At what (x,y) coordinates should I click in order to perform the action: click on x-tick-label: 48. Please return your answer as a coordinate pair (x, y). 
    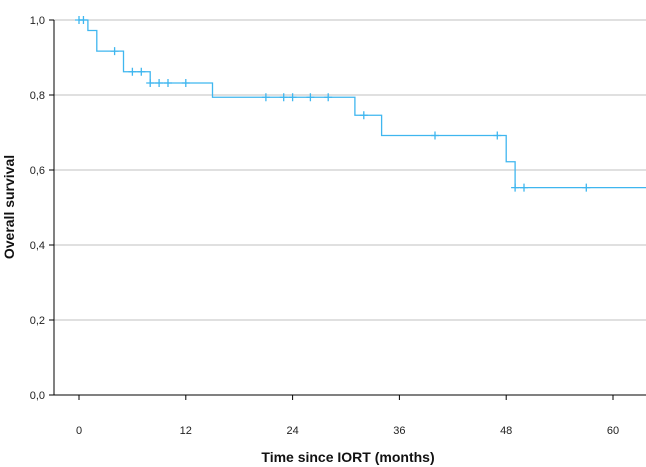
    Looking at the image, I should click on (506, 431).